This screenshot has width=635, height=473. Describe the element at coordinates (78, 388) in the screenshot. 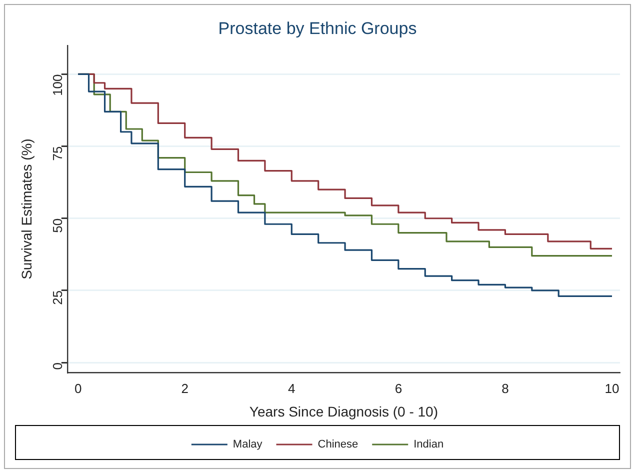

I see `x-tick-label: 0` at that location.